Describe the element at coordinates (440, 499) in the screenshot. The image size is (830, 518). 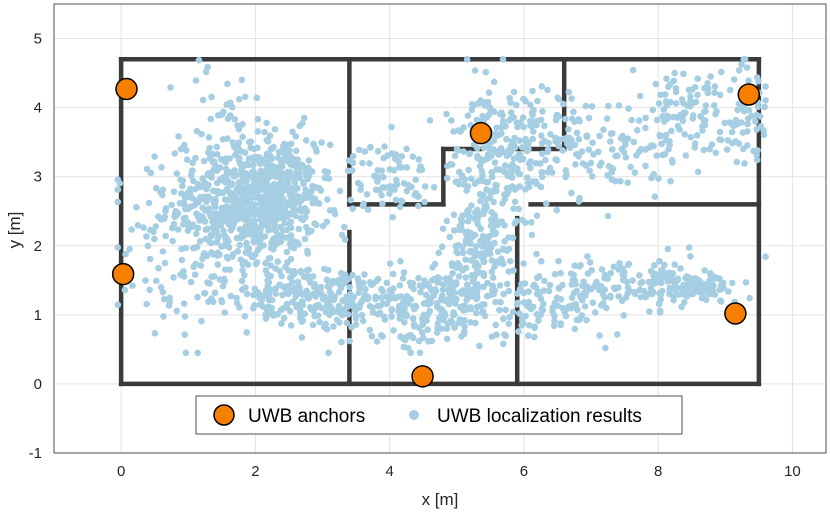
I see `x-axis-label: x [m]` at that location.